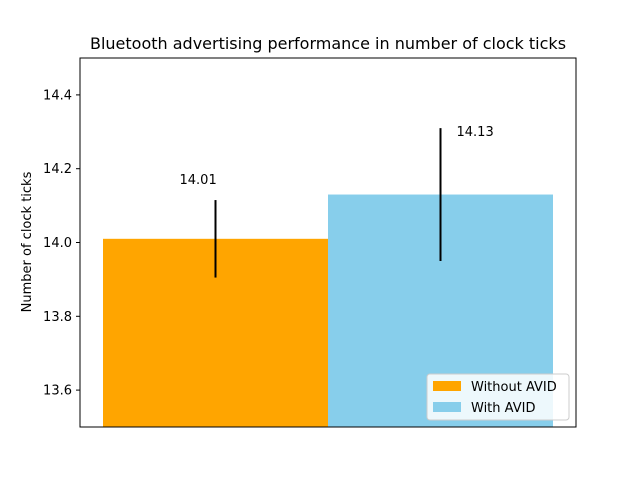 The image size is (640, 480). Describe the element at coordinates (57, 95) in the screenshot. I see `y-tick-label-5: 14.4` at that location.